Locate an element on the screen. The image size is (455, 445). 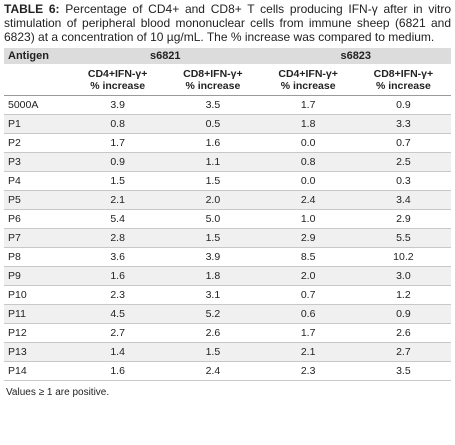
table-row: P6 5.4 5.0 1.0 2.9 is located at coordinates (227, 219).